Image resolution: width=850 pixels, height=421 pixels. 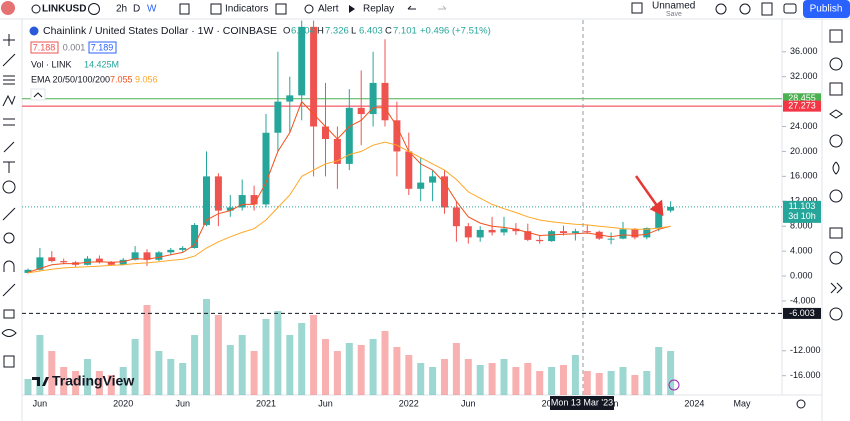 What do you see at coordinates (352, 9) in the screenshot?
I see `replay-icon` at bounding box center [352, 9].